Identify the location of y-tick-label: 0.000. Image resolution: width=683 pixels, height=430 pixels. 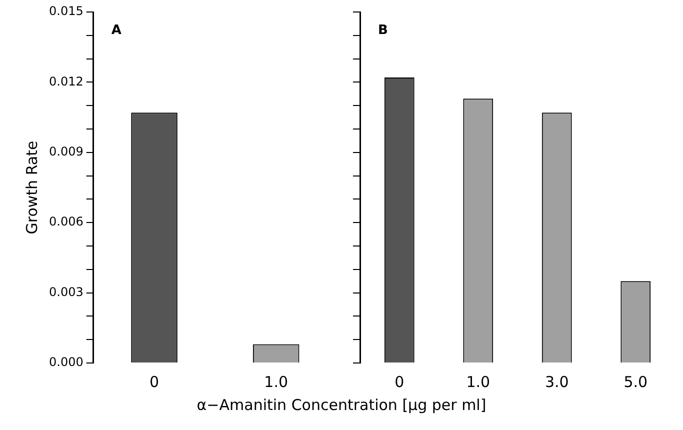
(66, 362).